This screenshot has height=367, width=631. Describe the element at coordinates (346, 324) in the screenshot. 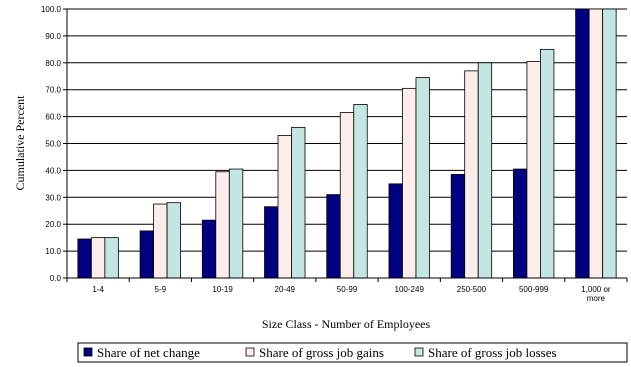

I see `x-axis-title: Size Class - Number of Employees` at that location.